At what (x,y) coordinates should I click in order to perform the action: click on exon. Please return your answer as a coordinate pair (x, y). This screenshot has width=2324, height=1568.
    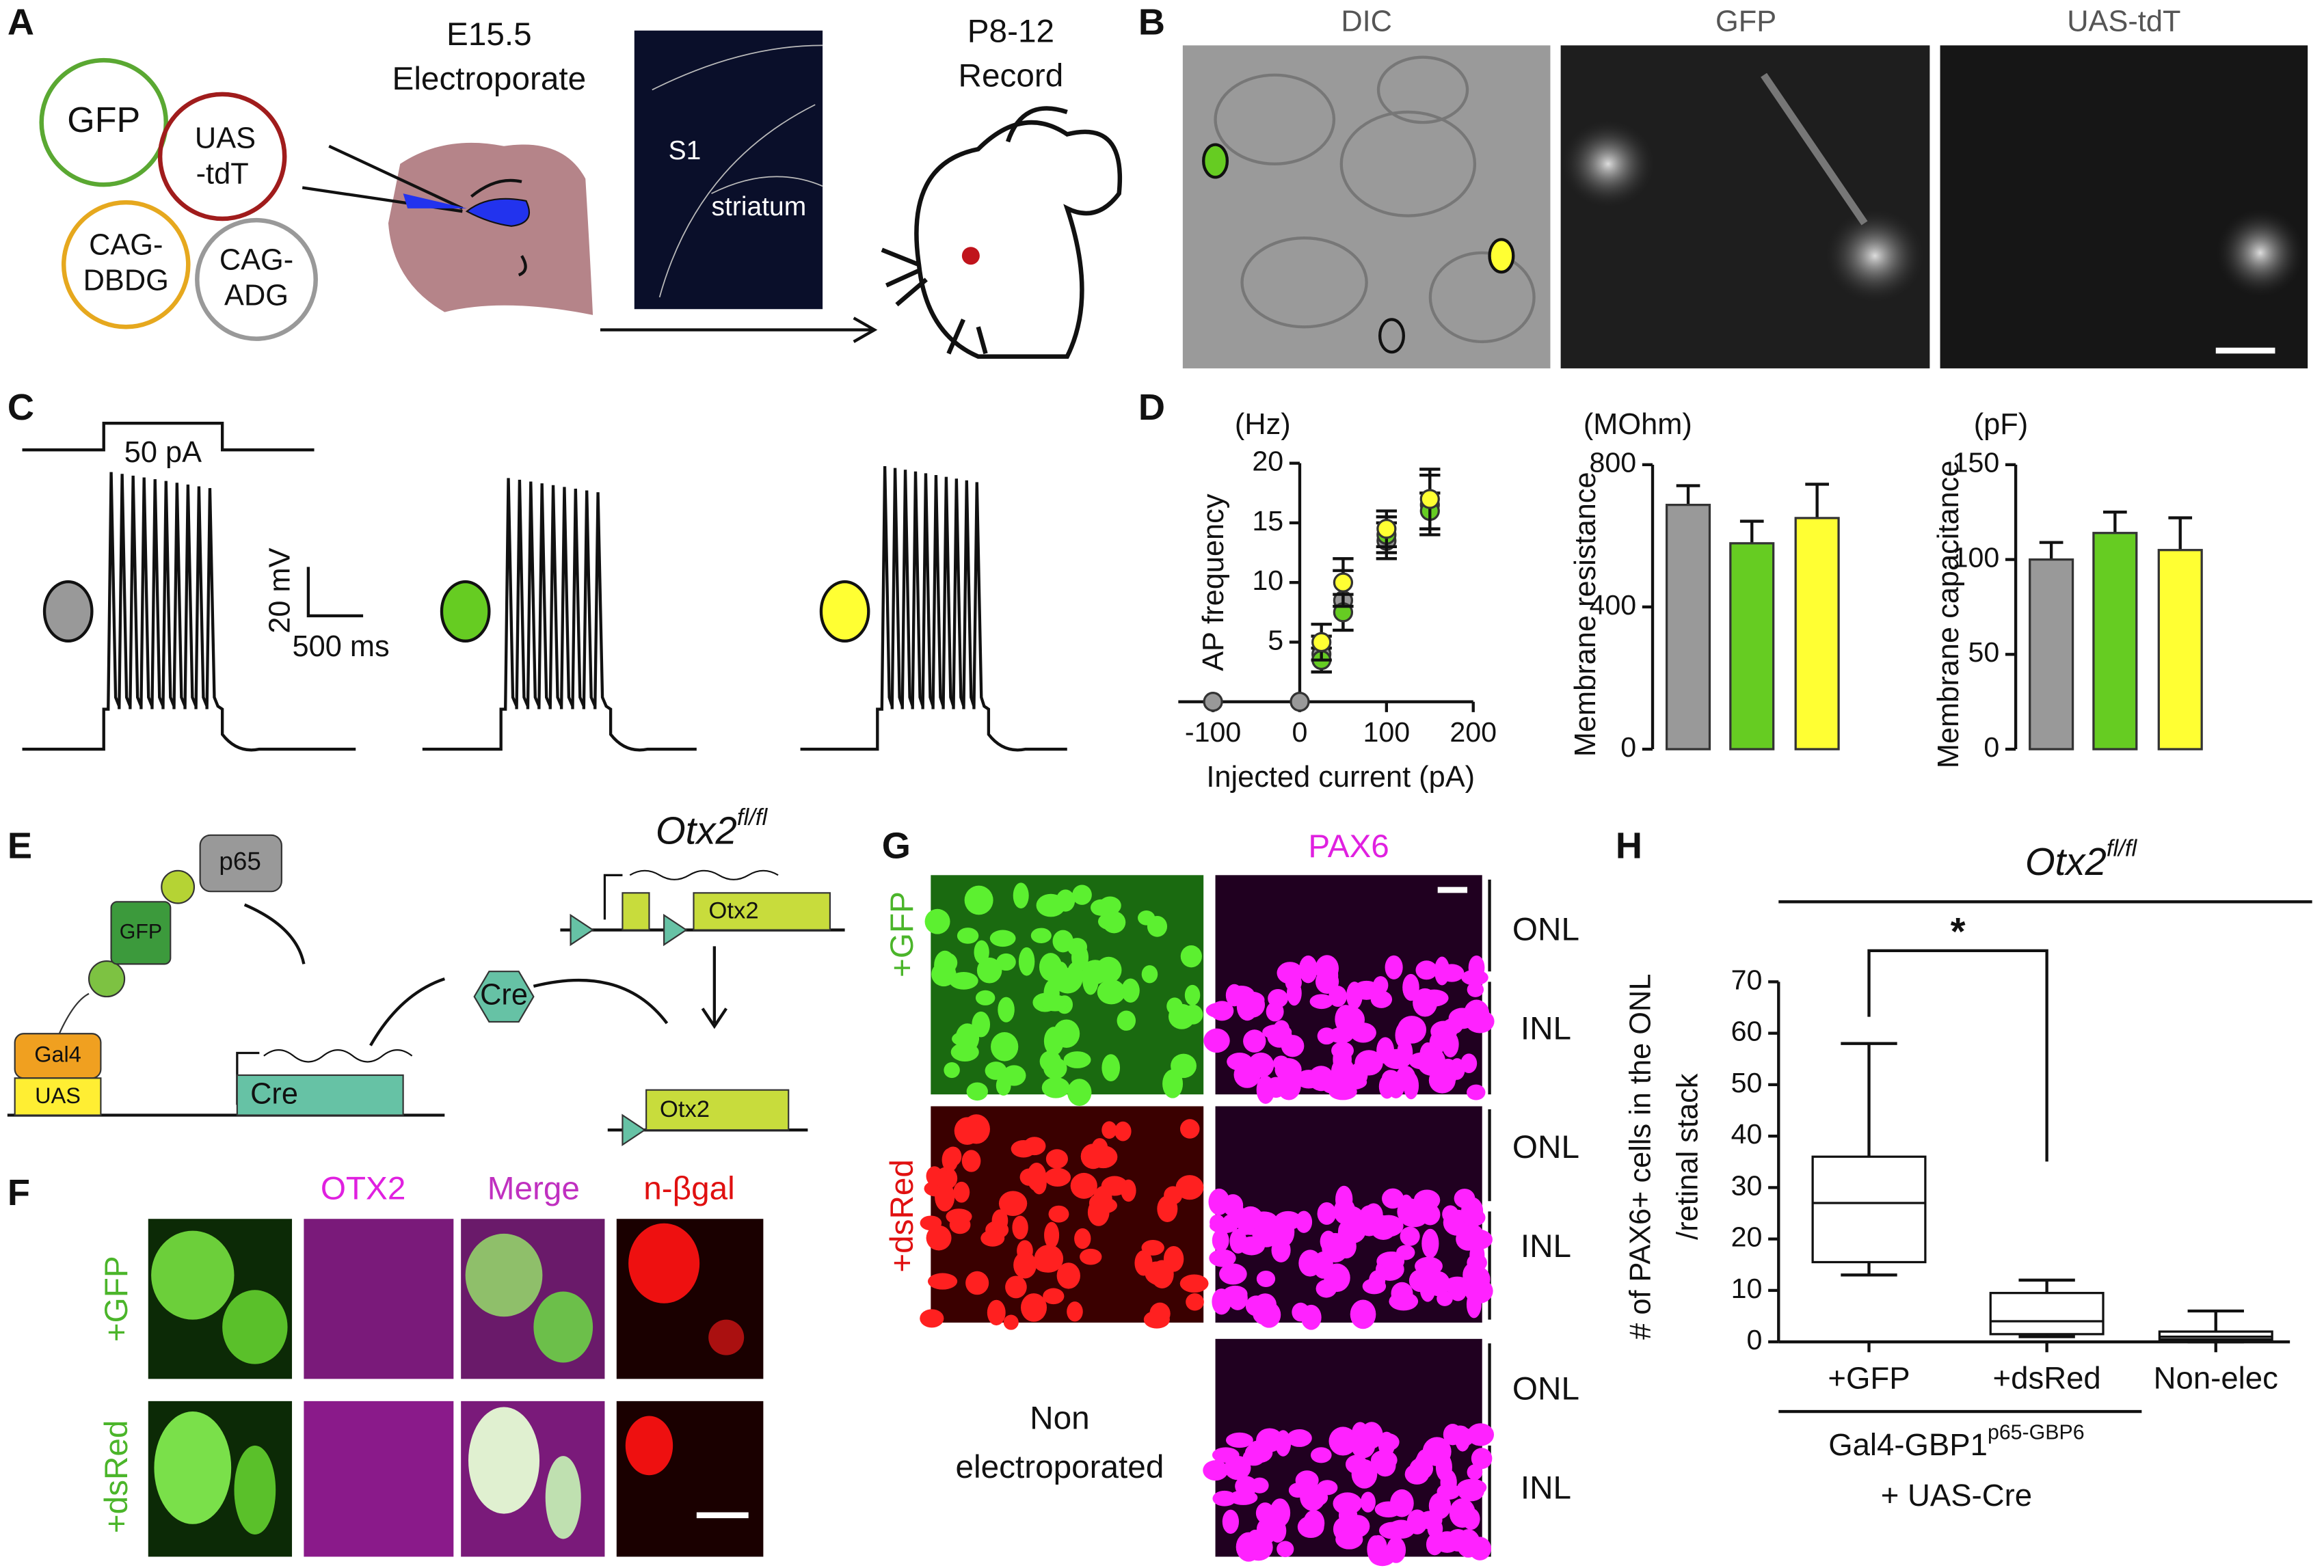
    Looking at the image, I should click on (636, 911).